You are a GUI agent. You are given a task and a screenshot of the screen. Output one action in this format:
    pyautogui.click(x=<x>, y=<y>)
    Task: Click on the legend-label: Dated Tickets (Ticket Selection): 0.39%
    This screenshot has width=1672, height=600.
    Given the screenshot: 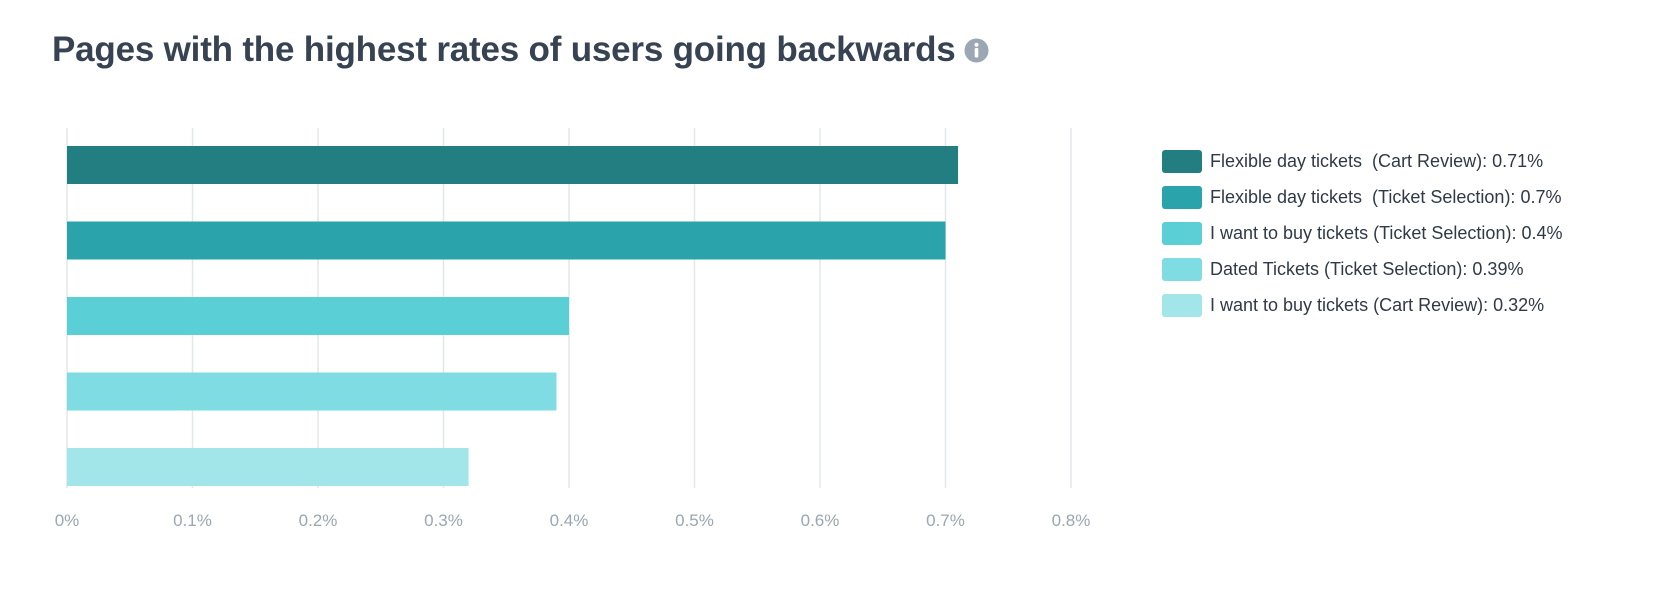 What is the action you would take?
    pyautogui.click(x=1367, y=268)
    